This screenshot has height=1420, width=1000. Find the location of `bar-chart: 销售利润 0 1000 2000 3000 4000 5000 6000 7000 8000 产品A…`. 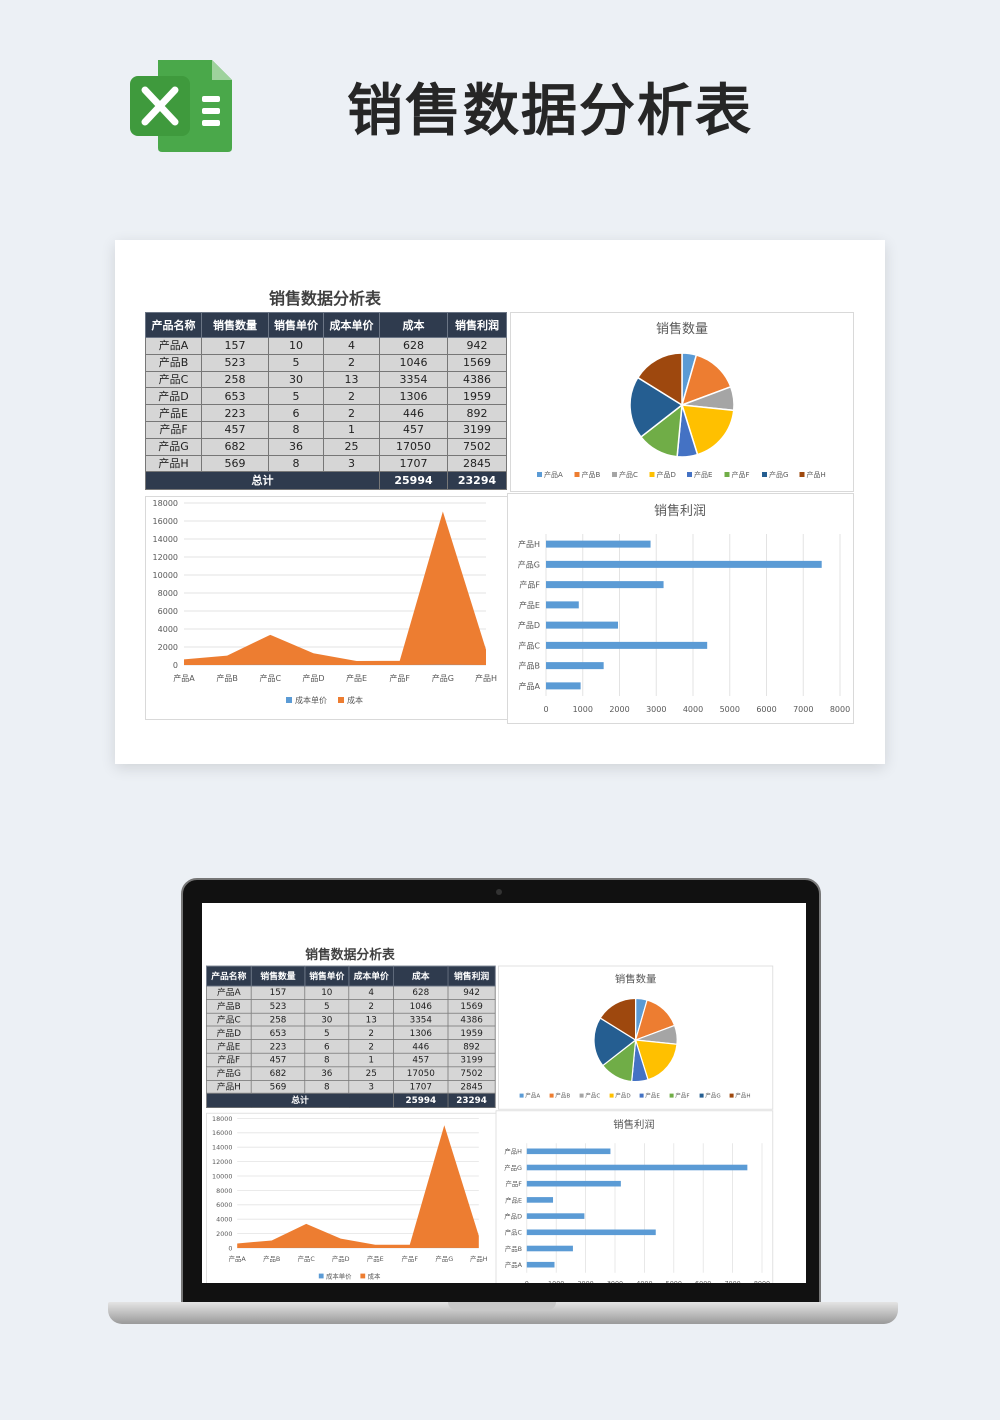

bar-chart: 销售利润 0 1000 2000 3000 4000 5000 6000 7000 8000 产品A… is located at coordinates (634, 1196).